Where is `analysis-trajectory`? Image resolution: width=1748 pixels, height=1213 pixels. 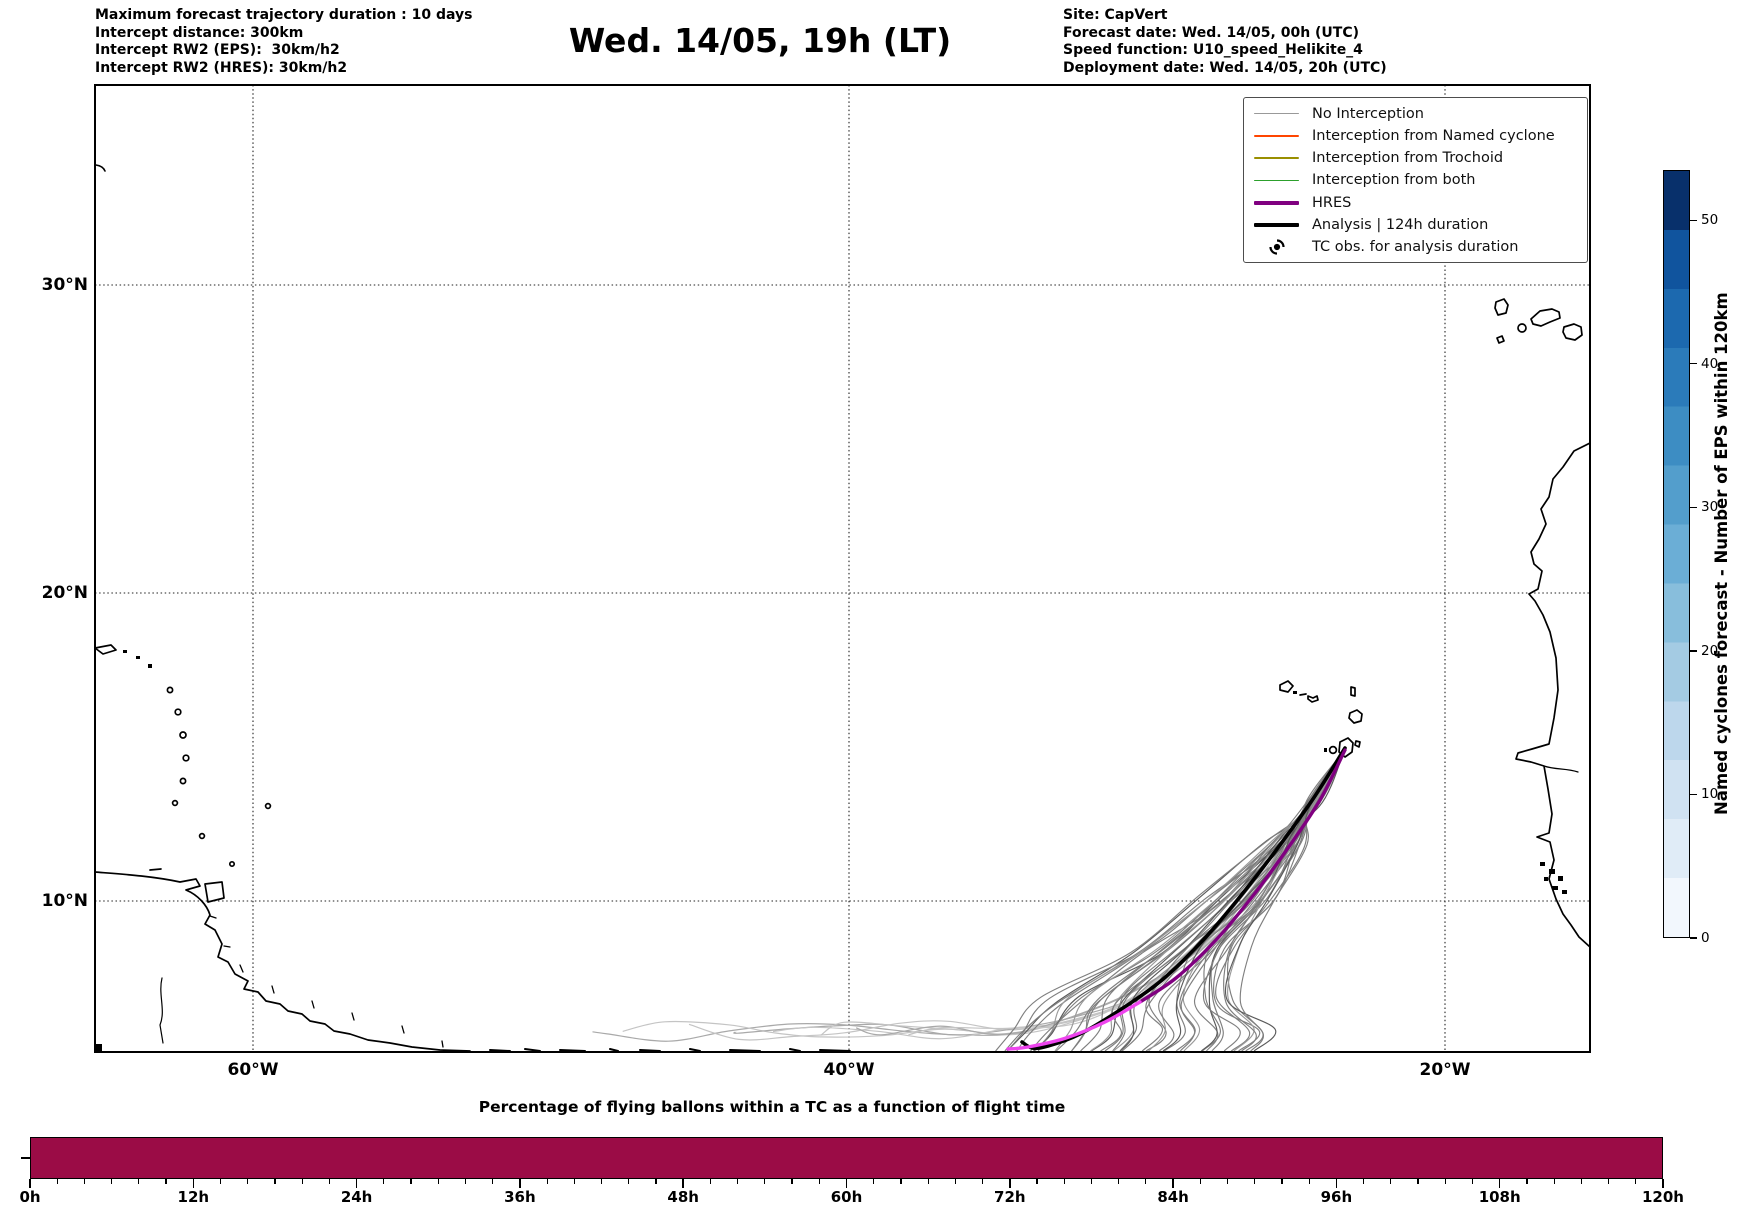
analysis-trajectory is located at coordinates (1183, 898).